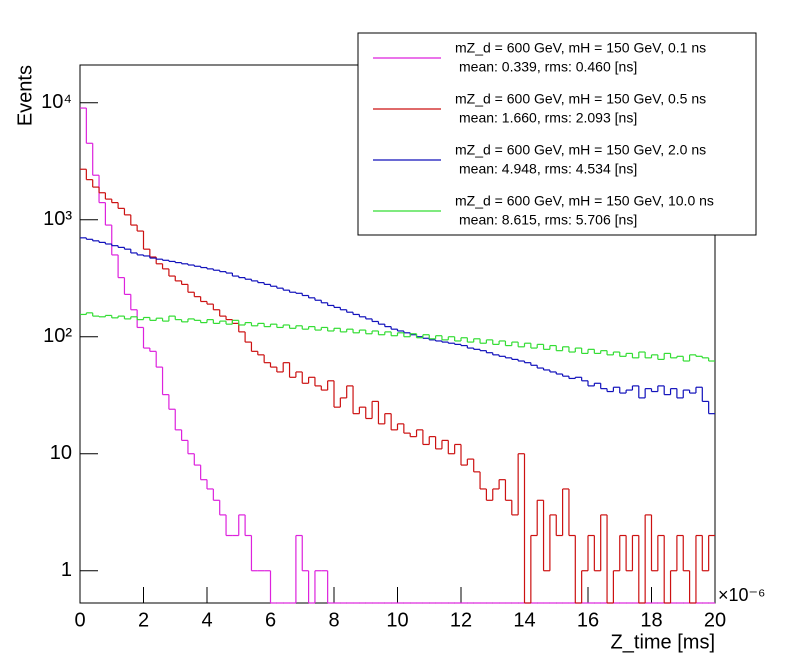 The width and height of the screenshot is (796, 672). Describe the element at coordinates (715, 620) in the screenshot. I see `x-tick-label: 20` at that location.